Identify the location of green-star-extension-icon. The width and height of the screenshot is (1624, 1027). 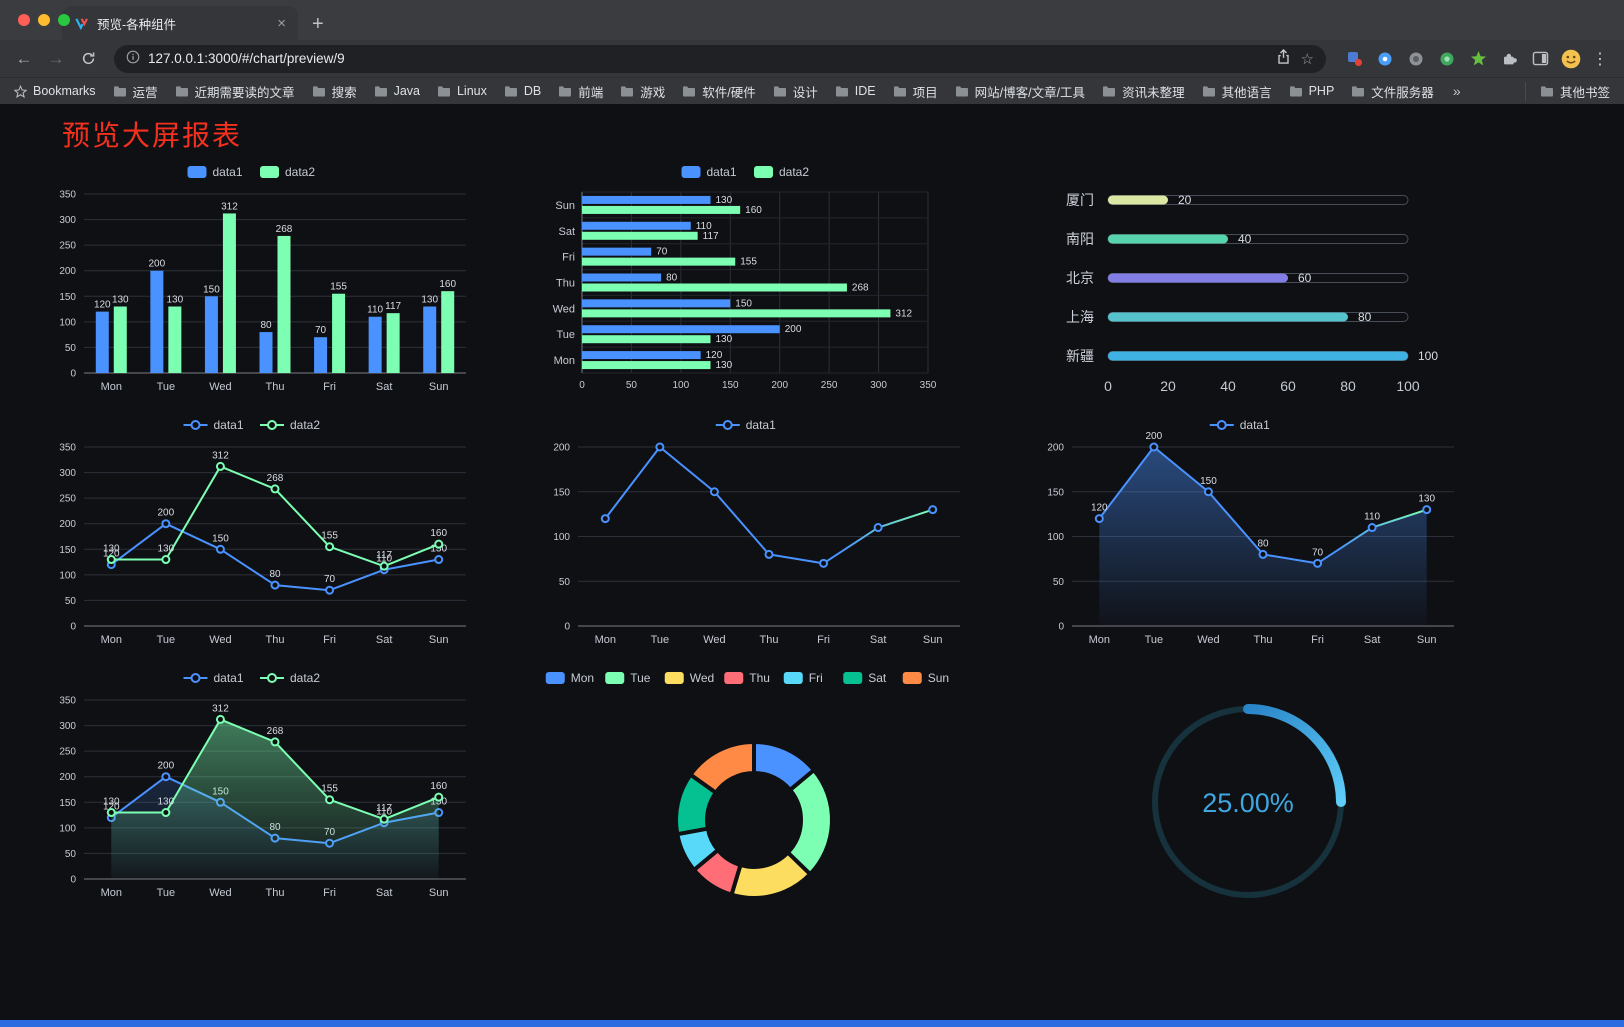
(1478, 59).